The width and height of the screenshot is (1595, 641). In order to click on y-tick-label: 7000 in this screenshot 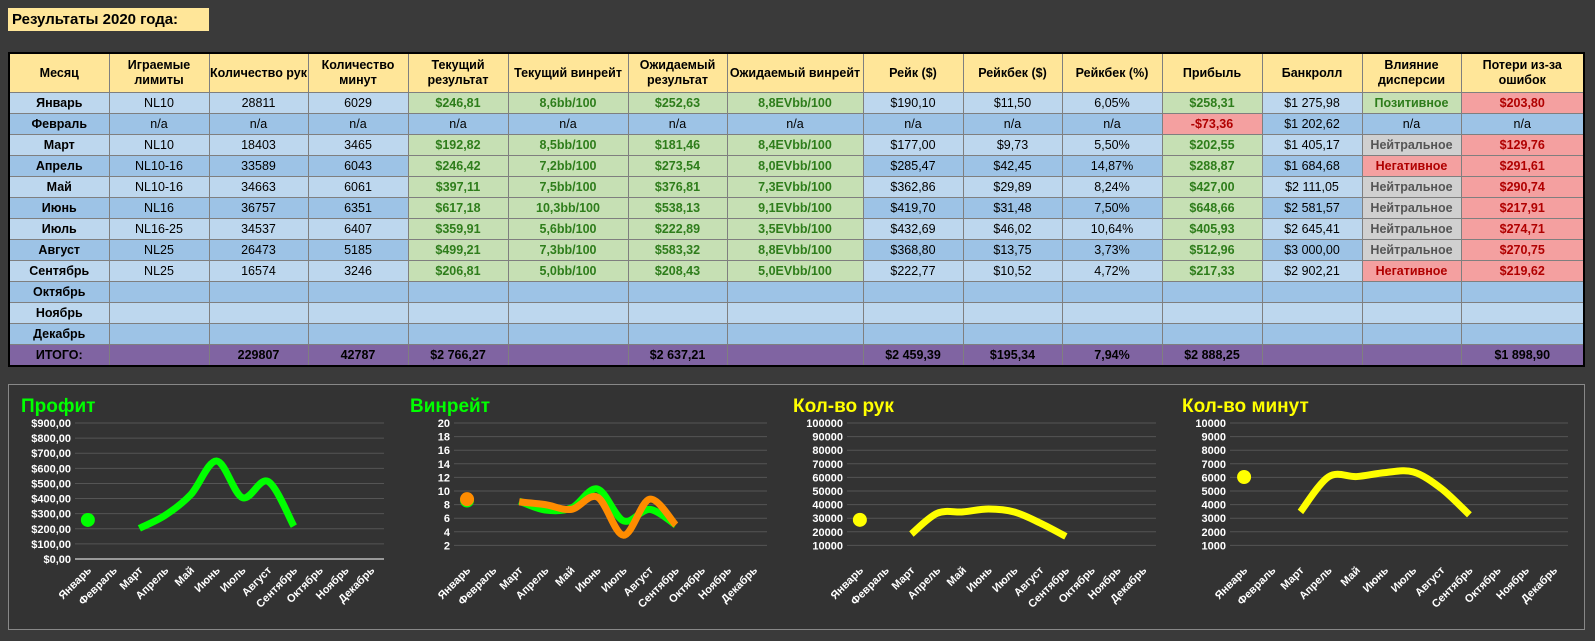, I will do `click(1214, 465)`.